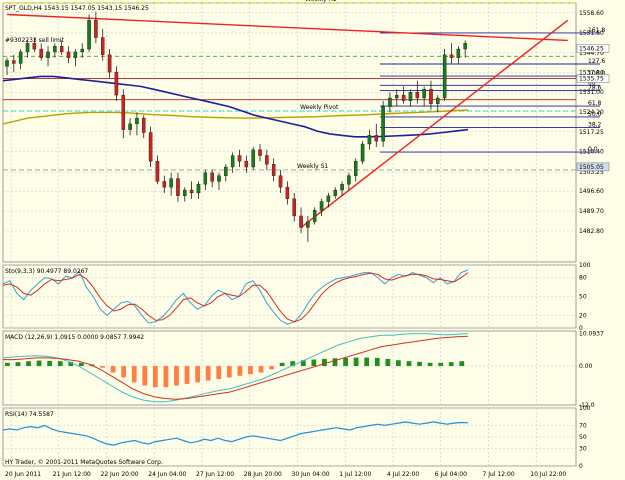  Describe the element at coordinates (585, 265) in the screenshot. I see `y-tick-label: 100` at that location.